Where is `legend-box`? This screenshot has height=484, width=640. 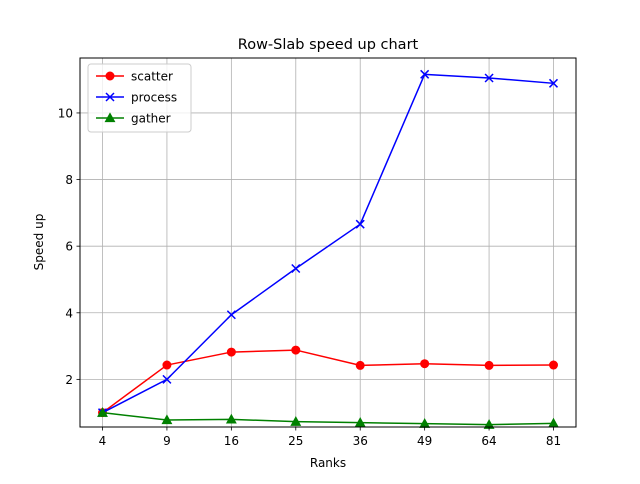
legend-box is located at coordinates (139, 98).